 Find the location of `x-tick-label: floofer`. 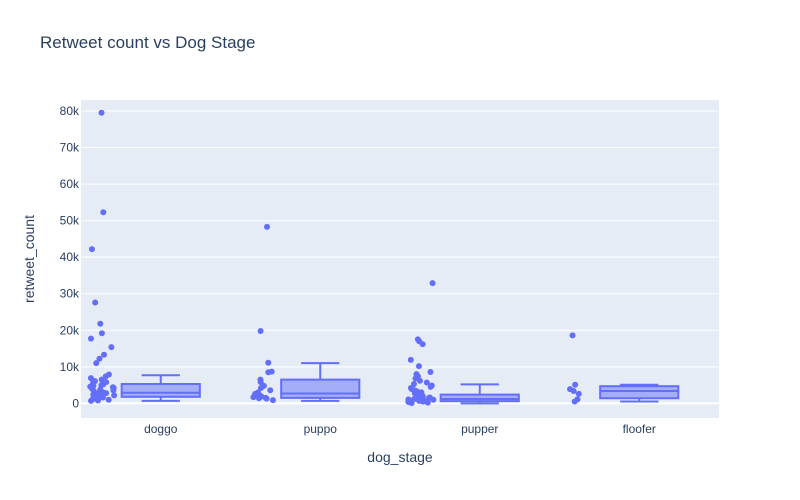

x-tick-label: floofer is located at coordinates (639, 429).